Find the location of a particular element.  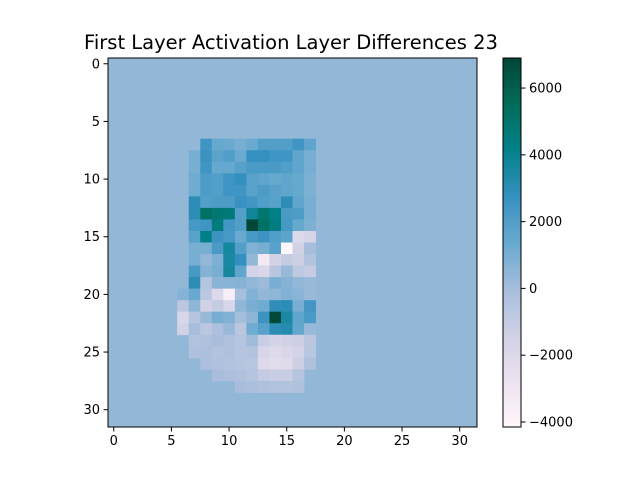

y-tick-label: 30 is located at coordinates (91, 410).